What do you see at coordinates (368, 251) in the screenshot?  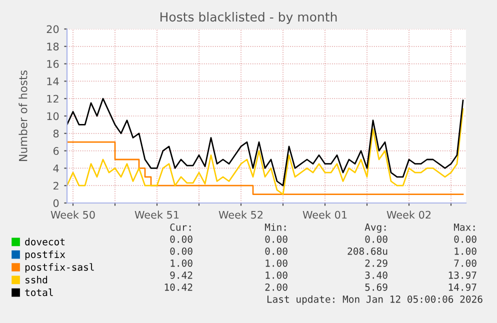 I see `text: 208.68u` at bounding box center [368, 251].